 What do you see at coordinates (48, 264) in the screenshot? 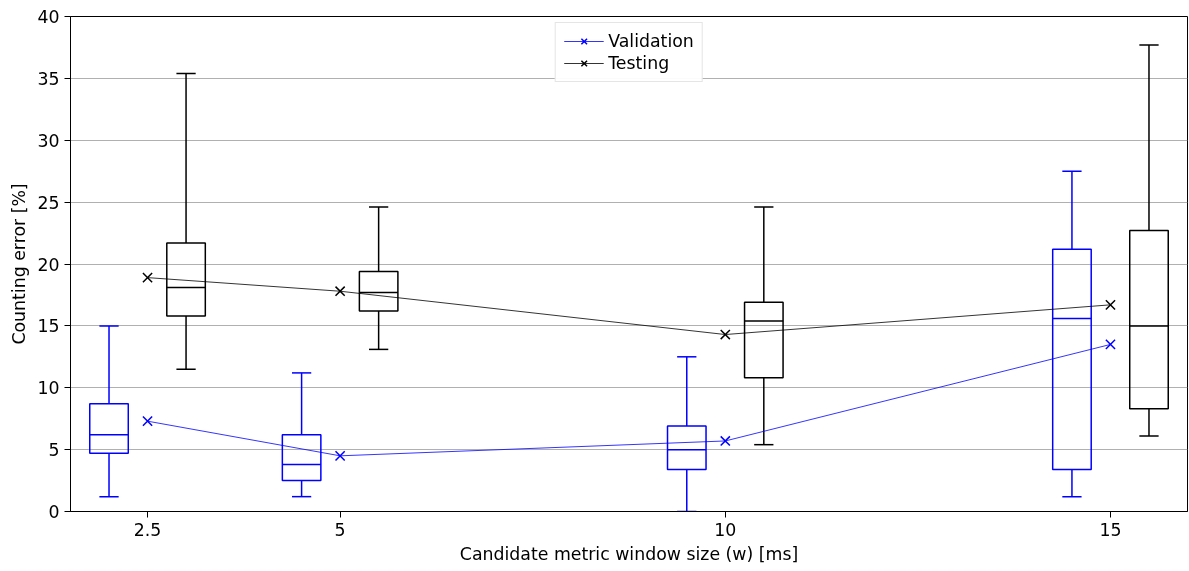
I see `y-tick-label: 20` at bounding box center [48, 264].